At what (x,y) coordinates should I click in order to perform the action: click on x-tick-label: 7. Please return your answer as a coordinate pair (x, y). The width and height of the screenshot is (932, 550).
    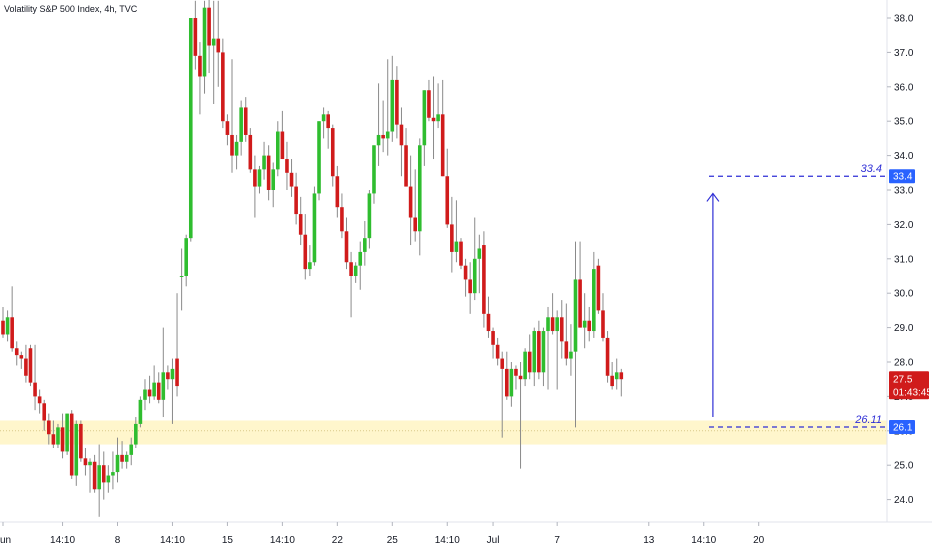
    Looking at the image, I should click on (557, 540).